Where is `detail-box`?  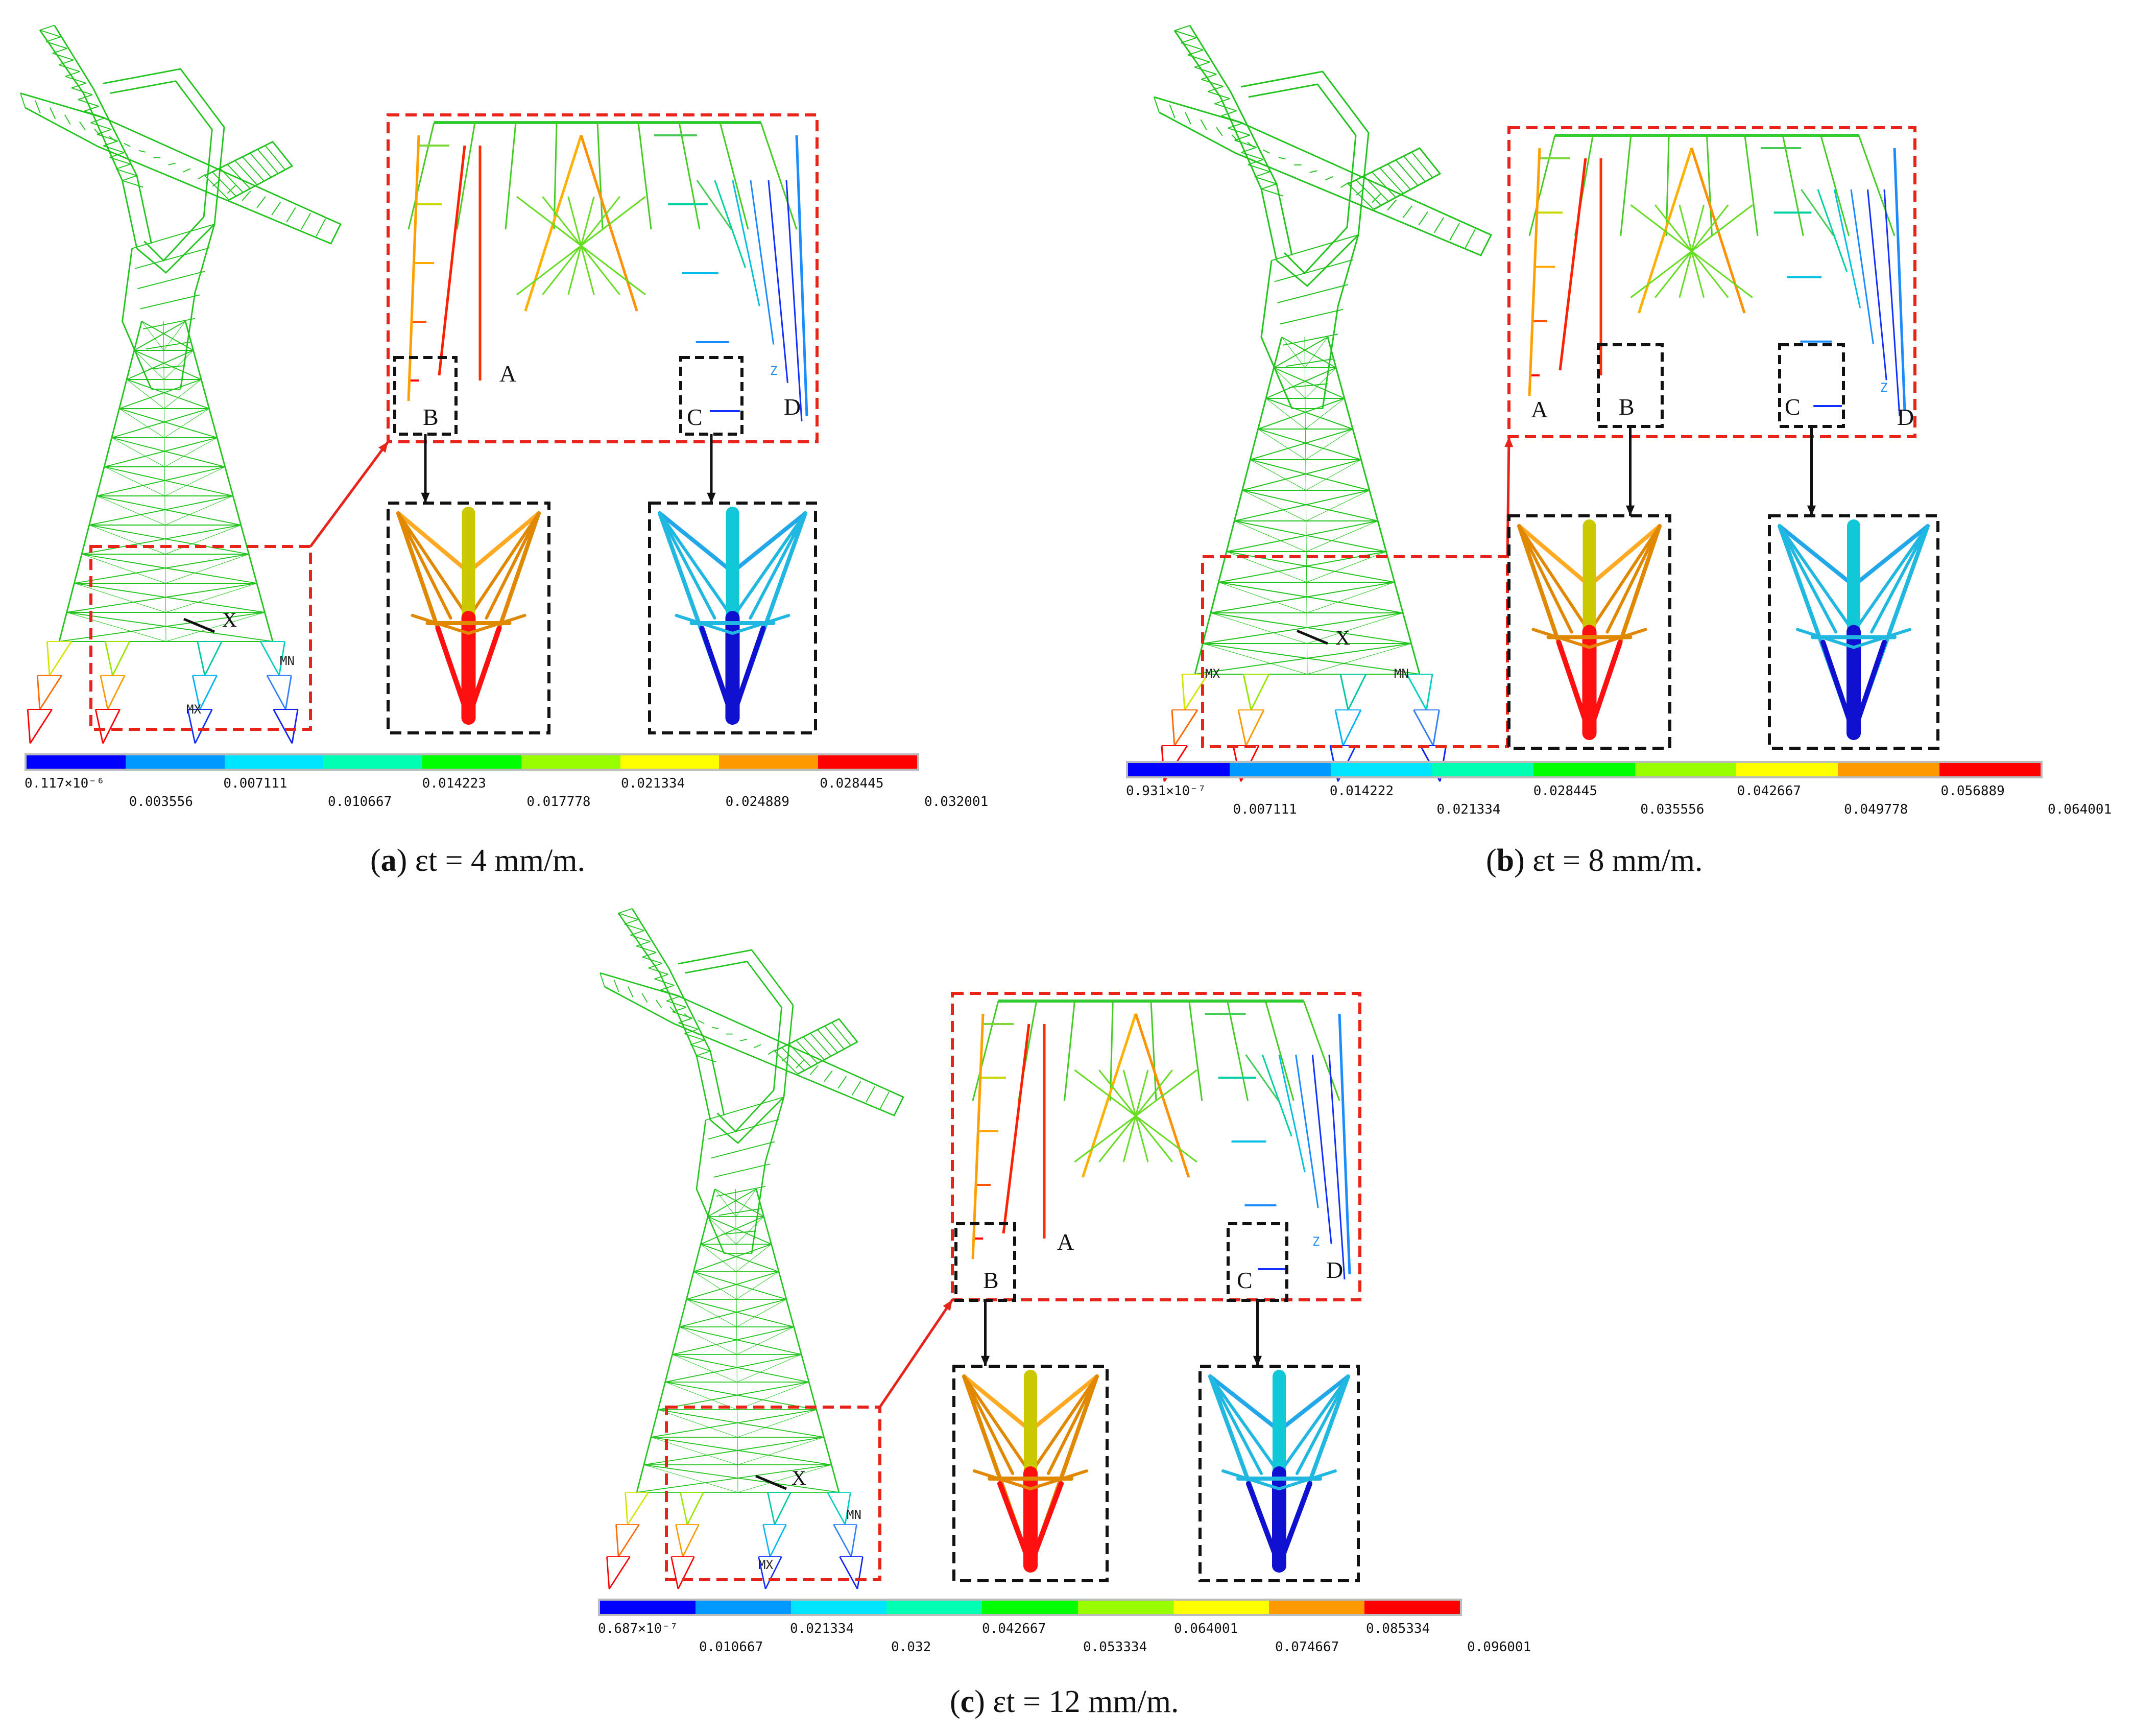 detail-box is located at coordinates (468, 618).